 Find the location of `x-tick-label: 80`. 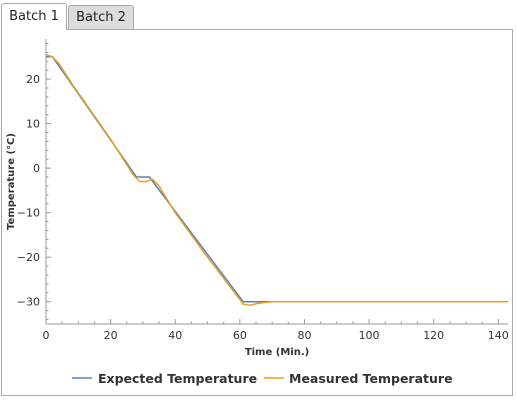

x-tick-label: 80 is located at coordinates (304, 335).